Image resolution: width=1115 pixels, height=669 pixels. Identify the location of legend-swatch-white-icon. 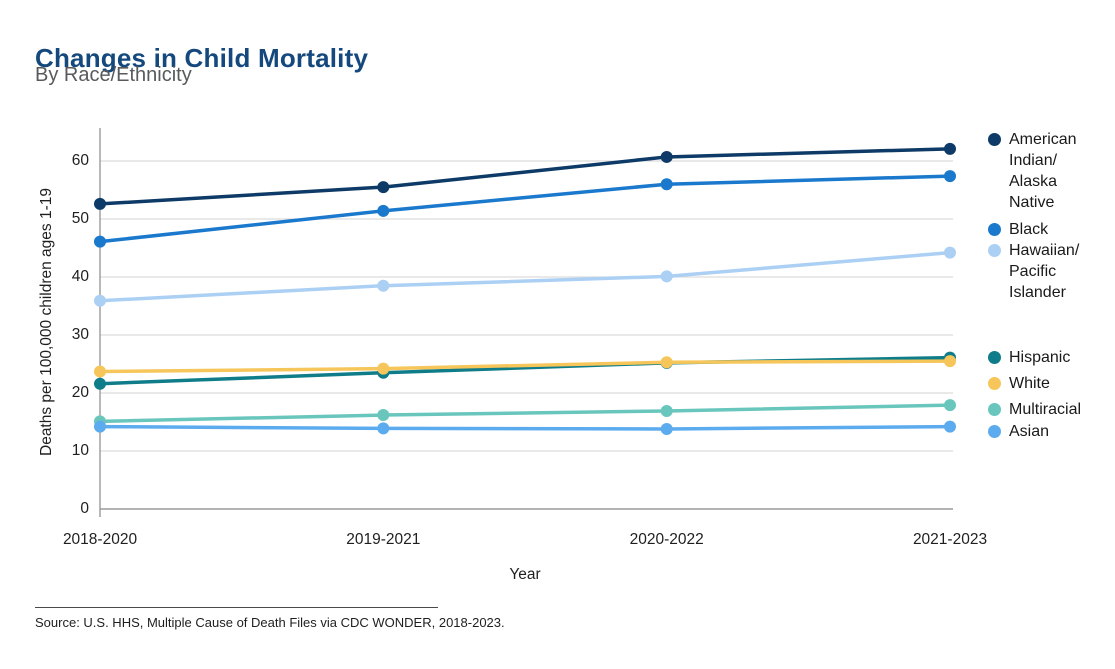
(994, 383).